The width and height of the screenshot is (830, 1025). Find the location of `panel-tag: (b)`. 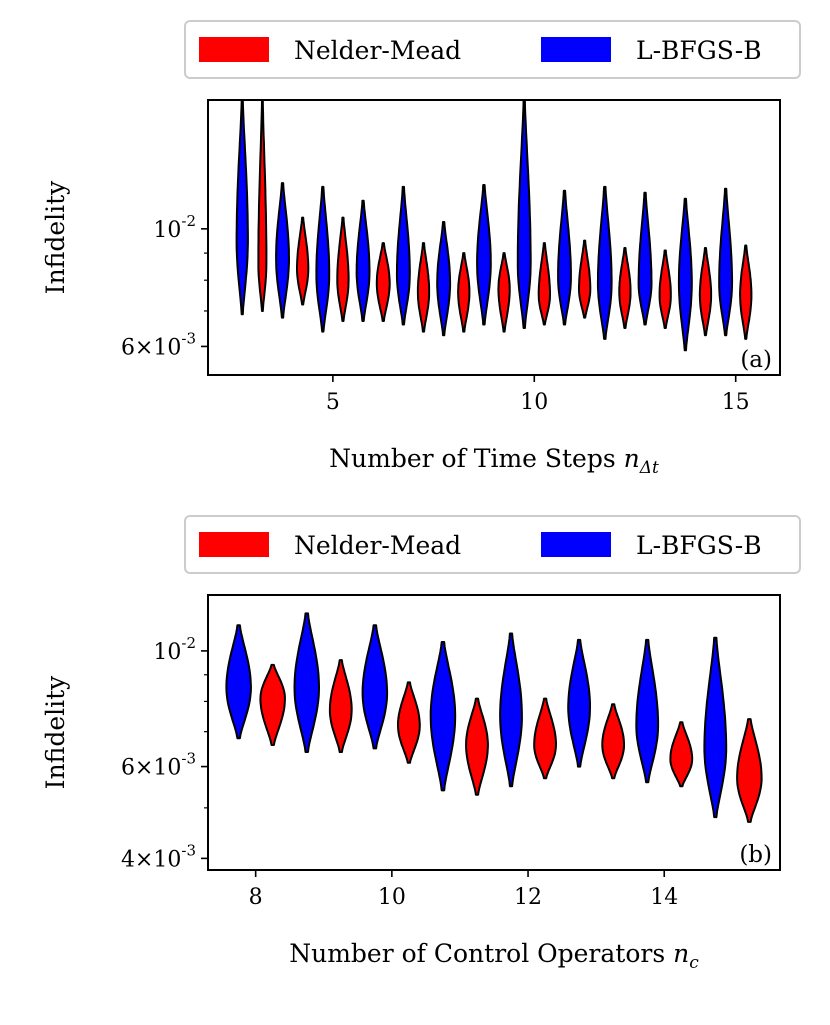

panel-tag: (b) is located at coordinates (755, 855).